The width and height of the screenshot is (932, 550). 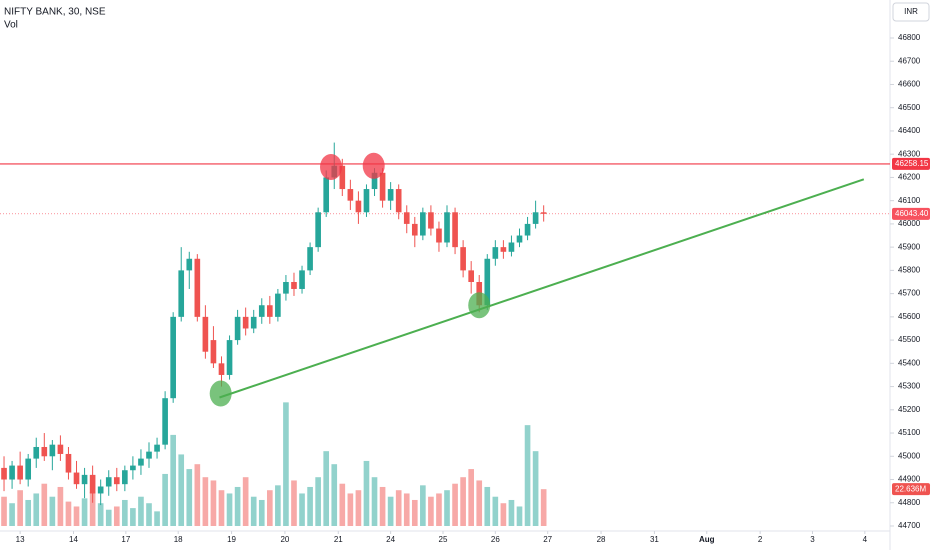 I want to click on x-tick-label: 18, so click(x=178, y=539).